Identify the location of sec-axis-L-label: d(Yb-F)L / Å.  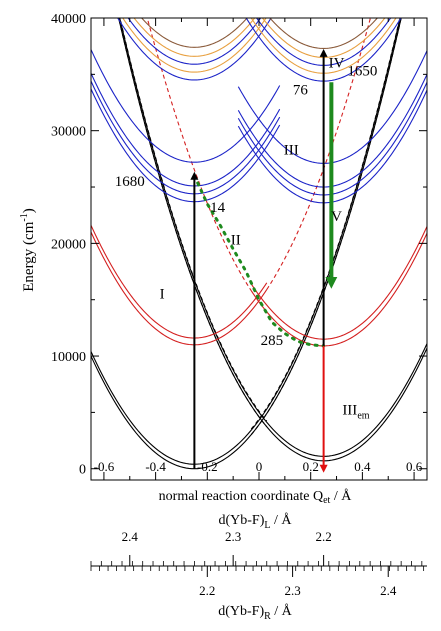
(256, 521).